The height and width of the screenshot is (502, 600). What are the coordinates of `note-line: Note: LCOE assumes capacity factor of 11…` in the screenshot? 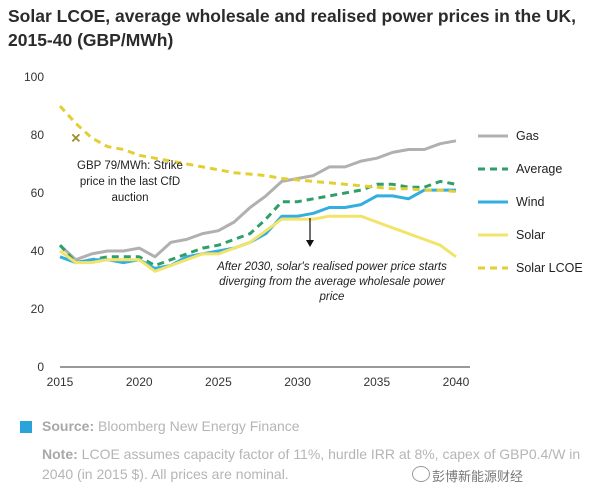 It's located at (308, 464).